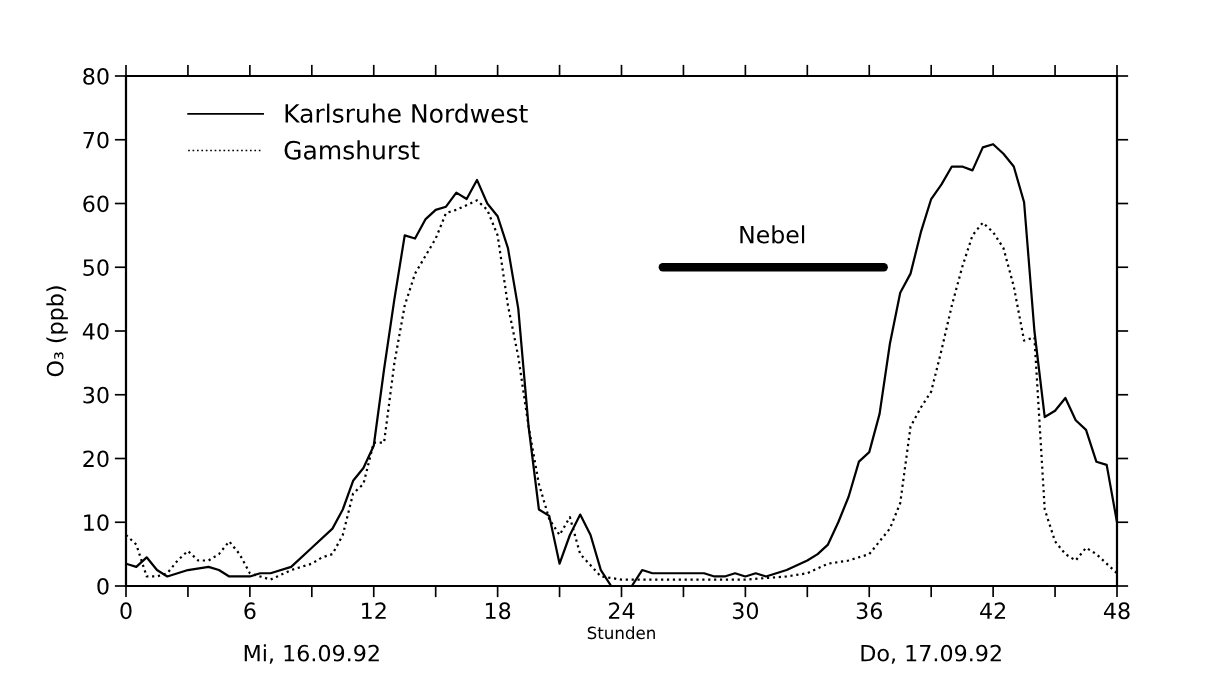 The width and height of the screenshot is (1212, 686). I want to click on x-tick-label: 12, so click(374, 610).